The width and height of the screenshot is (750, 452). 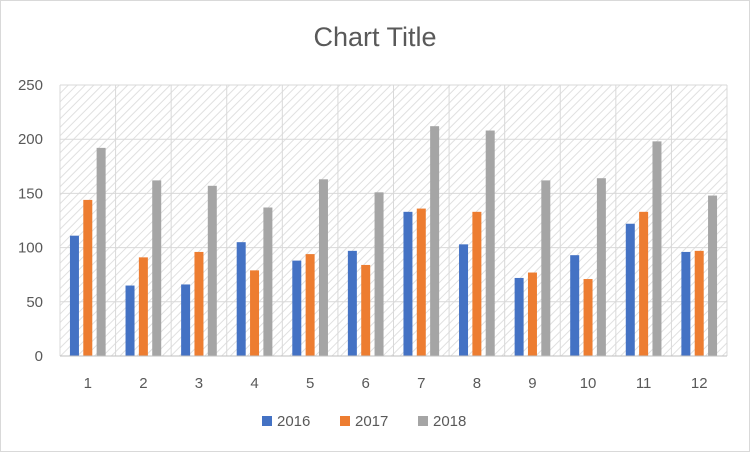 What do you see at coordinates (88, 383) in the screenshot?
I see `x-tick-label: 1` at bounding box center [88, 383].